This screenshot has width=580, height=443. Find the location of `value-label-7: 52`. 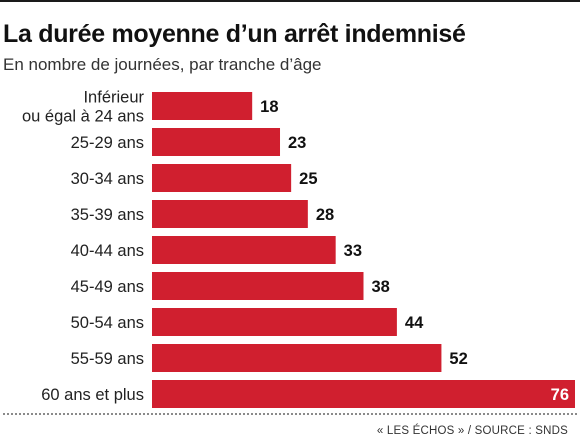

value-label-7: 52 is located at coordinates (458, 359).